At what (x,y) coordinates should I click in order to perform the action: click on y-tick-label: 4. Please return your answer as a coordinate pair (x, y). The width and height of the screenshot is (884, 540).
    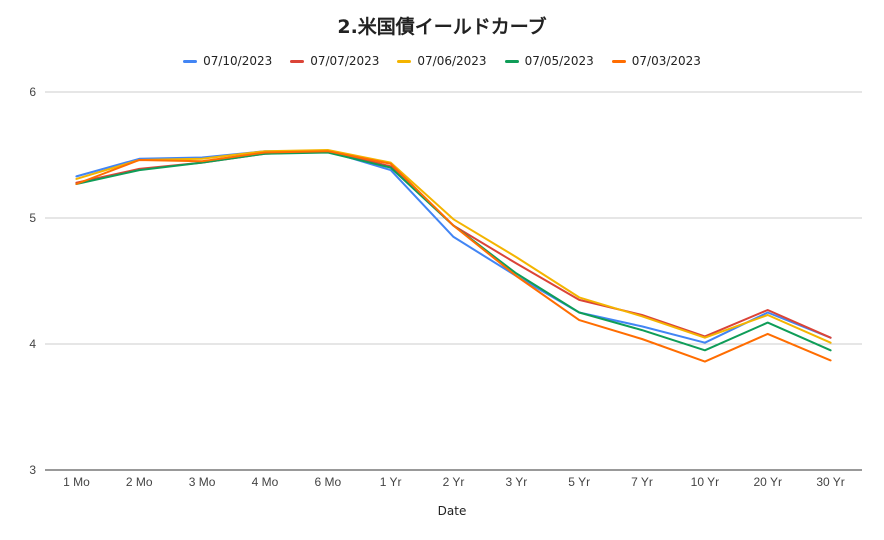
    Looking at the image, I should click on (32, 344).